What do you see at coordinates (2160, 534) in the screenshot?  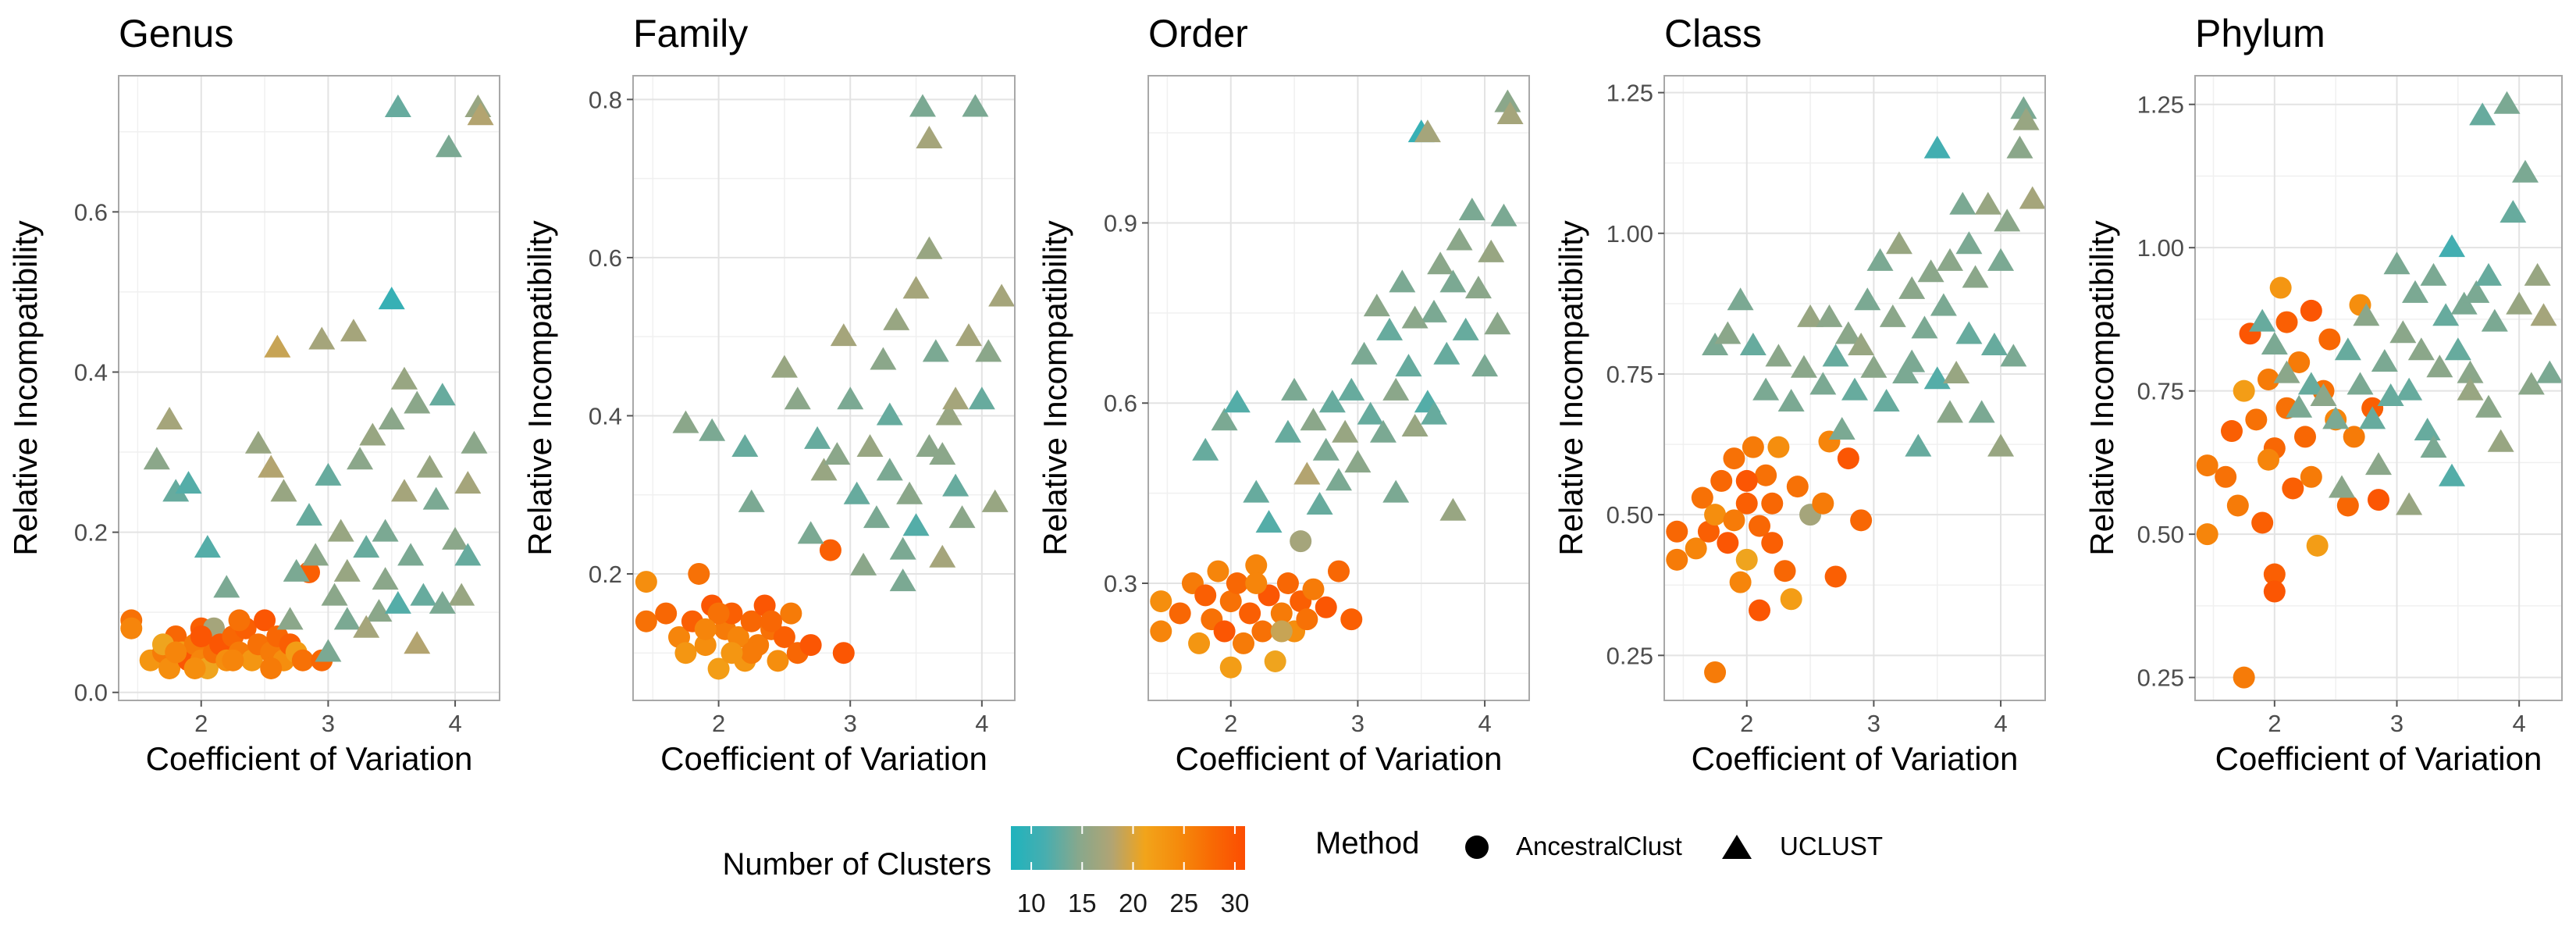 I see `y-tick-label: 0.50` at bounding box center [2160, 534].